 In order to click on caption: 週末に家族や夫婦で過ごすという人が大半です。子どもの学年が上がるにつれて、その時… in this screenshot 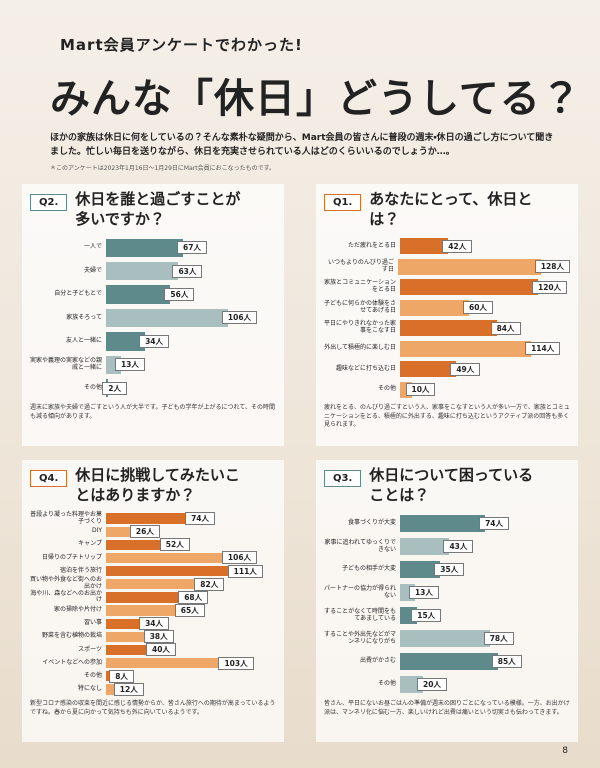, I will do `click(152, 411)`.